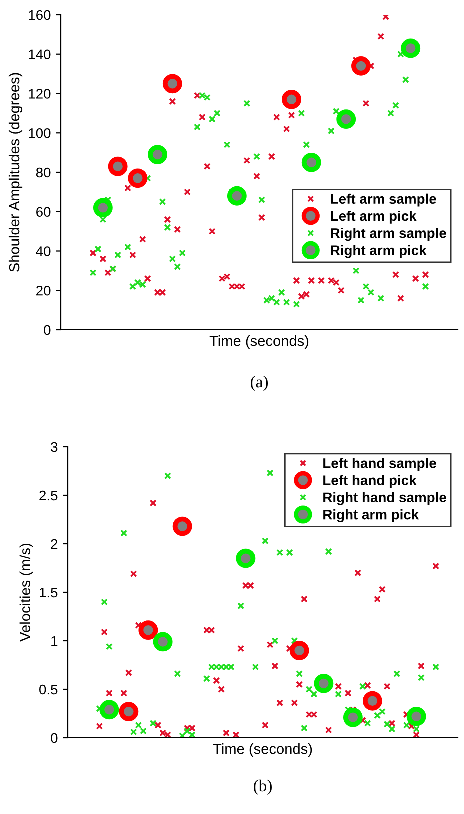 The image size is (464, 814). What do you see at coordinates (15, 172) in the screenshot?
I see `y-axis-title: Shoulder Amplitudes (degrees)` at bounding box center [15, 172].